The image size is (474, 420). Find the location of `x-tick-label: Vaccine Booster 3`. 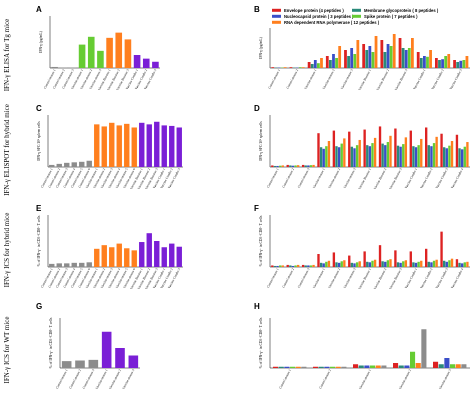

x-tick-label: Vaccine Booster 3 is located at coordinates (401, 79).